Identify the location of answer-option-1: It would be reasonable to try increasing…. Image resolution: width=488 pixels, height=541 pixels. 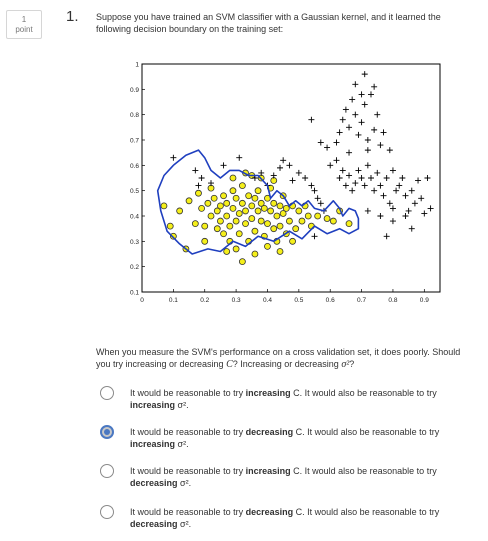
(290, 403).